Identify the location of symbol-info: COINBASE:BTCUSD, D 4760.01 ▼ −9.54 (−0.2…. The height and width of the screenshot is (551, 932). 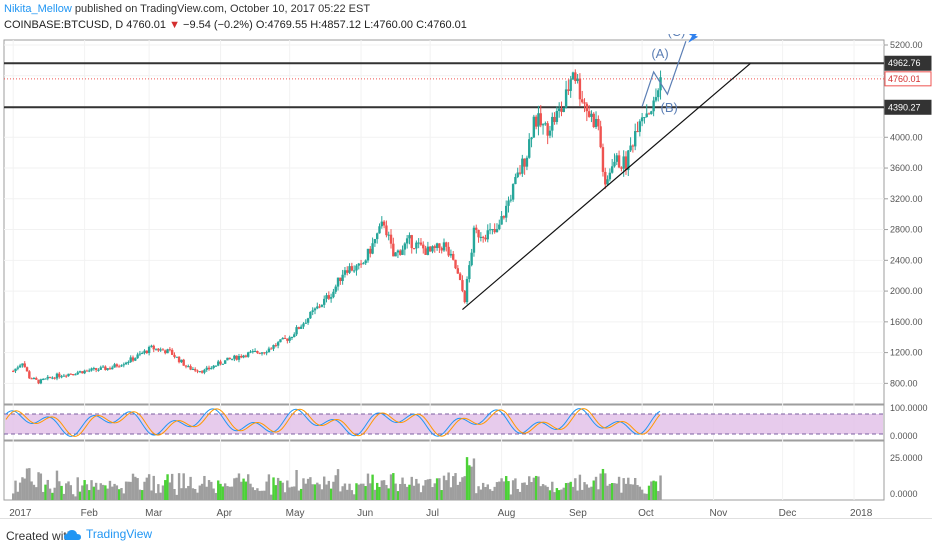
(235, 25).